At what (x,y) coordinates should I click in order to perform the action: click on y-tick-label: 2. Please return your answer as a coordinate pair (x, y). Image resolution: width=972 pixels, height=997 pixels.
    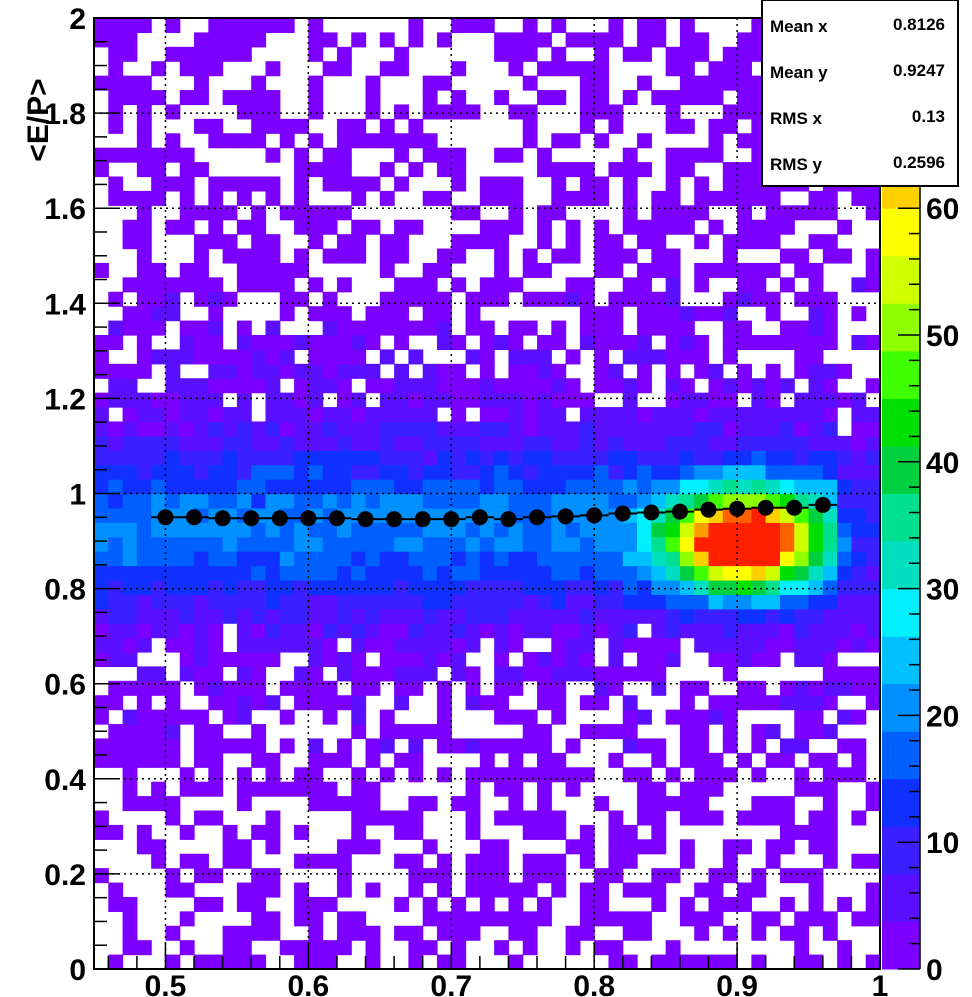
    Looking at the image, I should click on (77, 19).